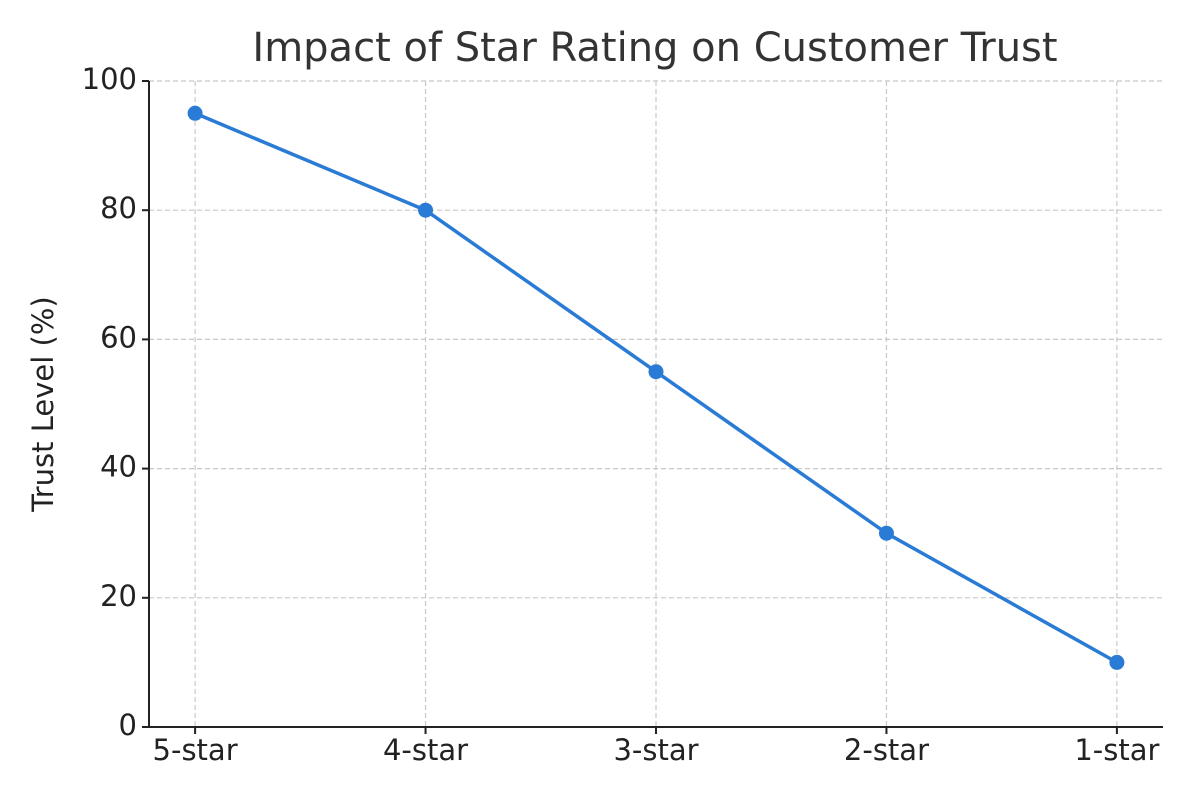 Image resolution: width=1200 pixels, height=800 pixels. I want to click on y-tick-label: 80, so click(118, 208).